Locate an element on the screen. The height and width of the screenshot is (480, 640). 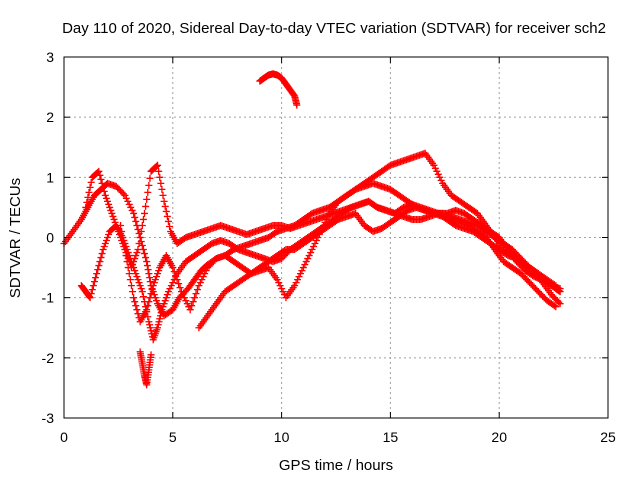
y-tick-label: 0 is located at coordinates (50, 238).